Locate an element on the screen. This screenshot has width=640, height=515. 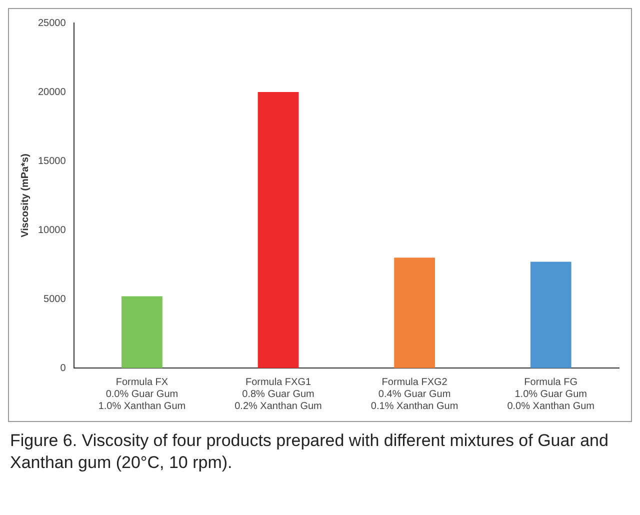
y-tick-label: 5000 is located at coordinates (55, 299).